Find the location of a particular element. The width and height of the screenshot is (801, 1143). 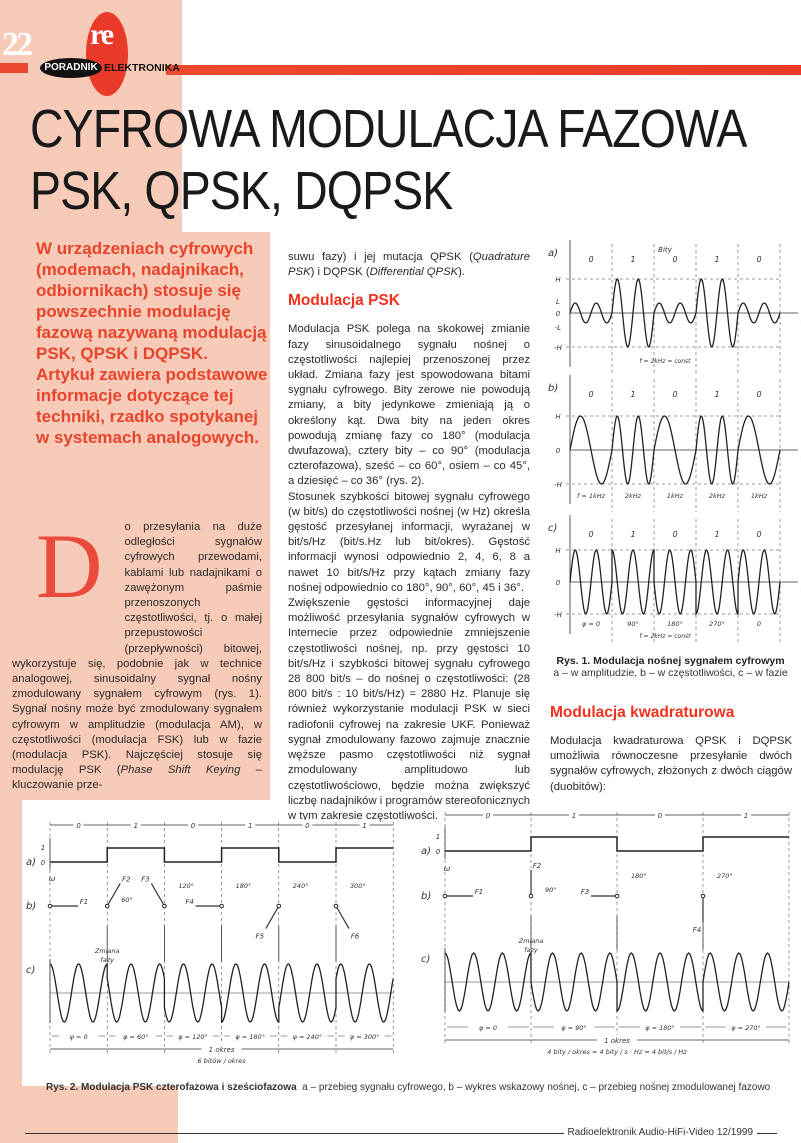

section-pill: PORADNIK is located at coordinates (71, 68).